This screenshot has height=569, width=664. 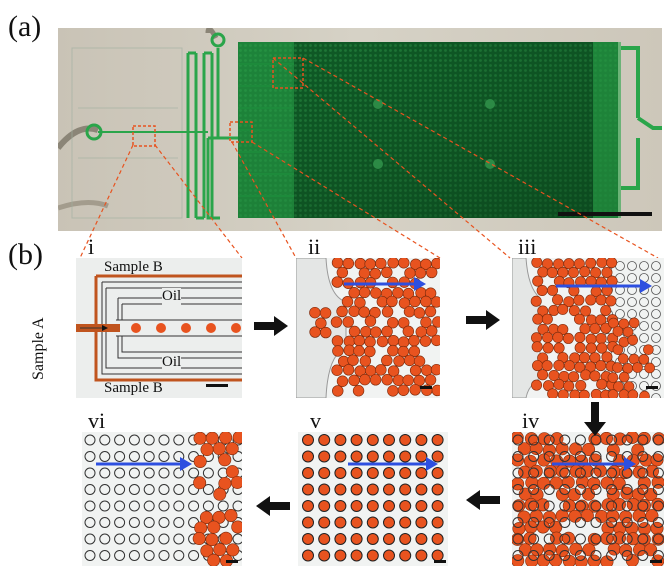 I want to click on panel-vi-array, so click(x=162, y=499).